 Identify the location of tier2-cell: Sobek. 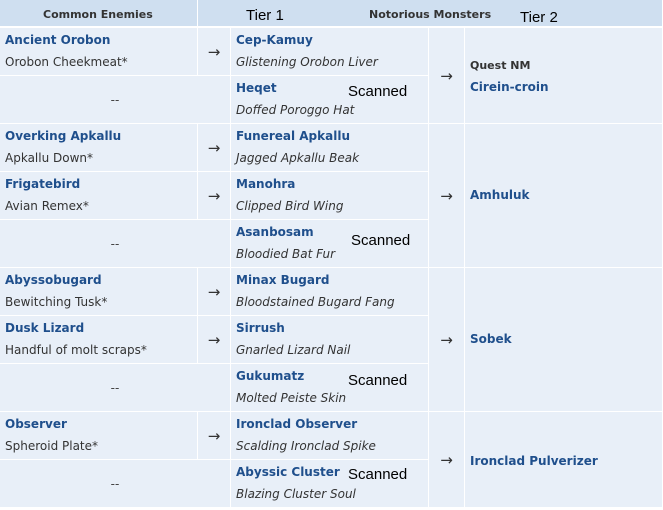
(564, 340).